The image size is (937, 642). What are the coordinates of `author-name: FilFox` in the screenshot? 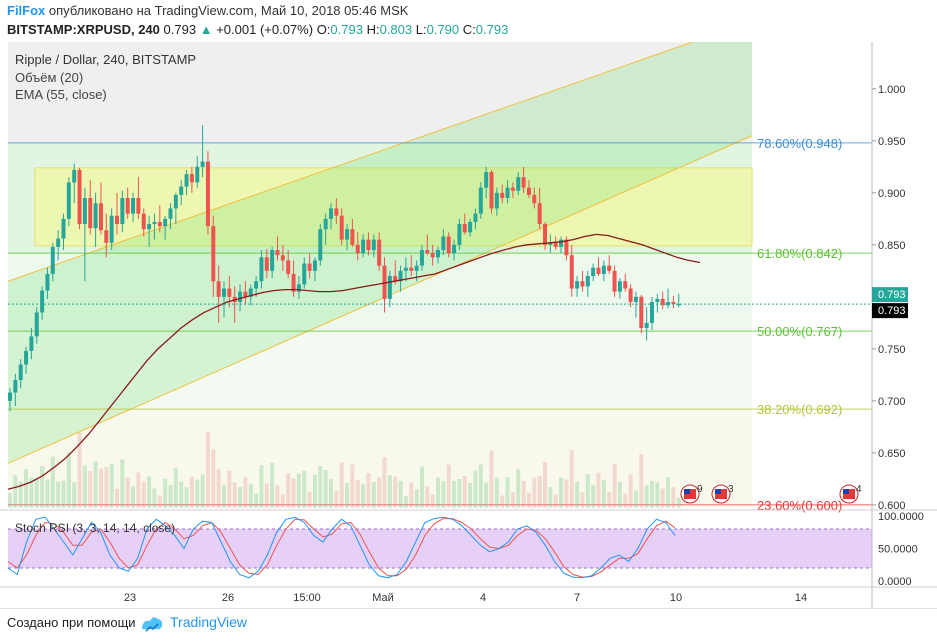 It's located at (26, 10).